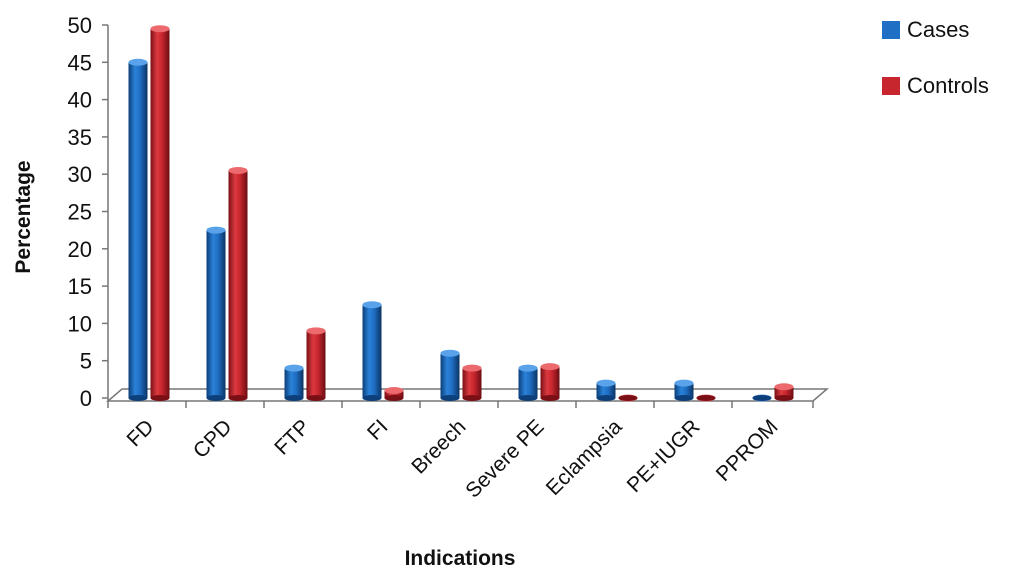 The image size is (1013, 573). Describe the element at coordinates (80, 286) in the screenshot. I see `y-tick-label: 15` at that location.